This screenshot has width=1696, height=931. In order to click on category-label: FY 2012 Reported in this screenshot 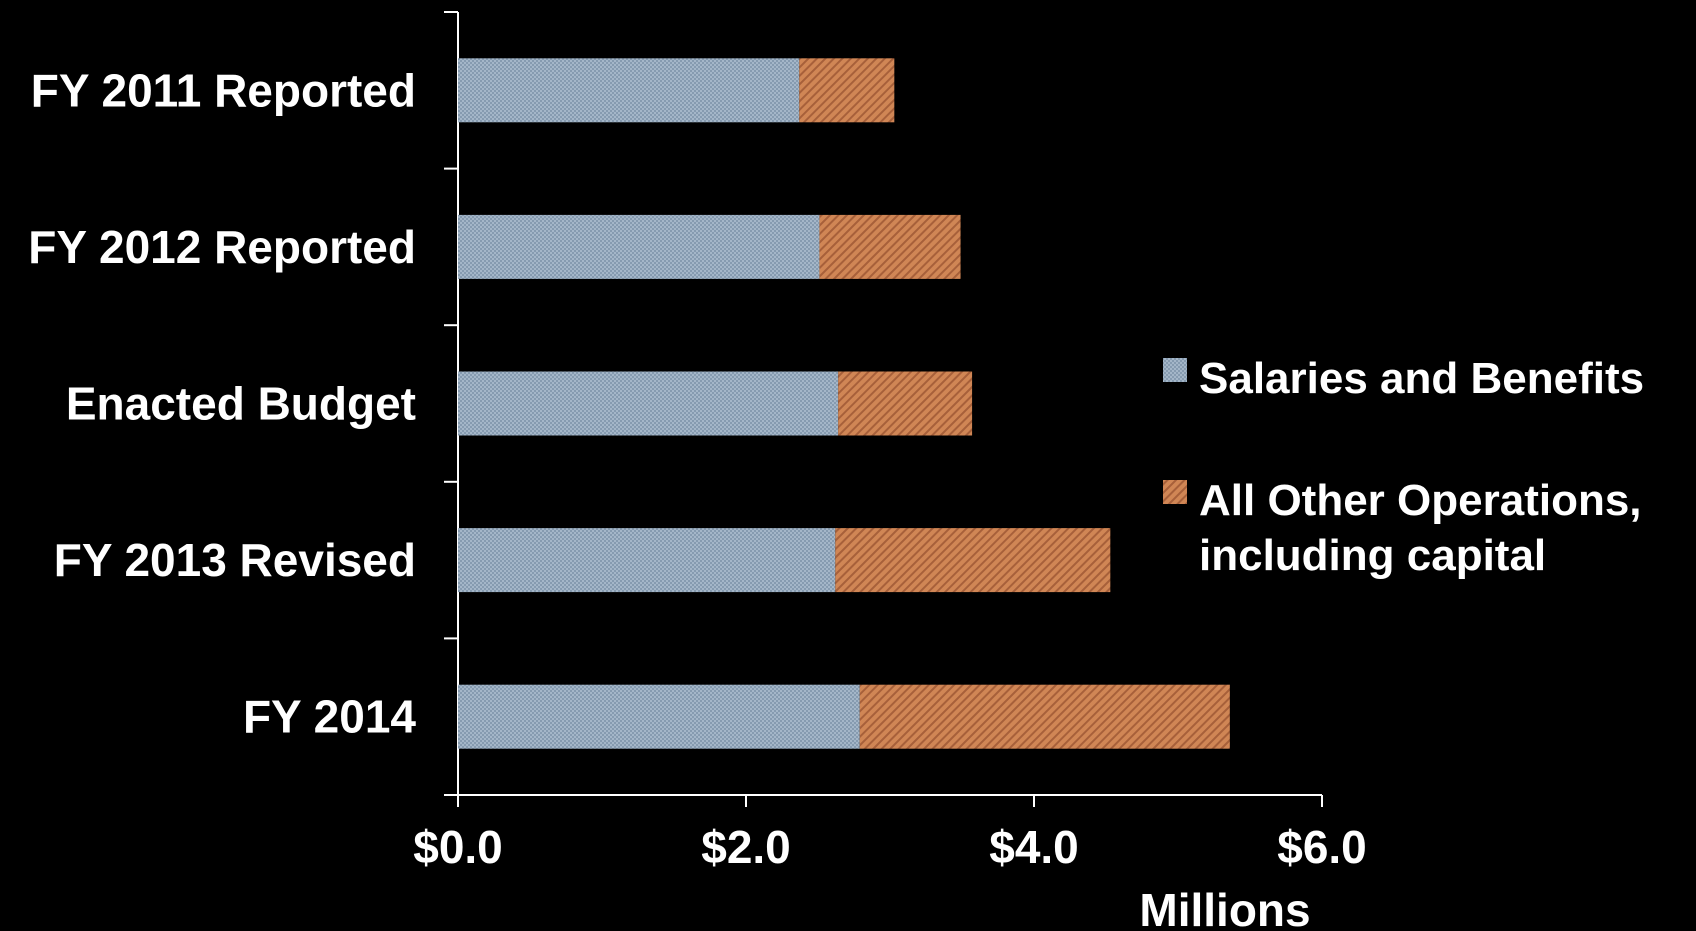, I will do `click(222, 247)`.